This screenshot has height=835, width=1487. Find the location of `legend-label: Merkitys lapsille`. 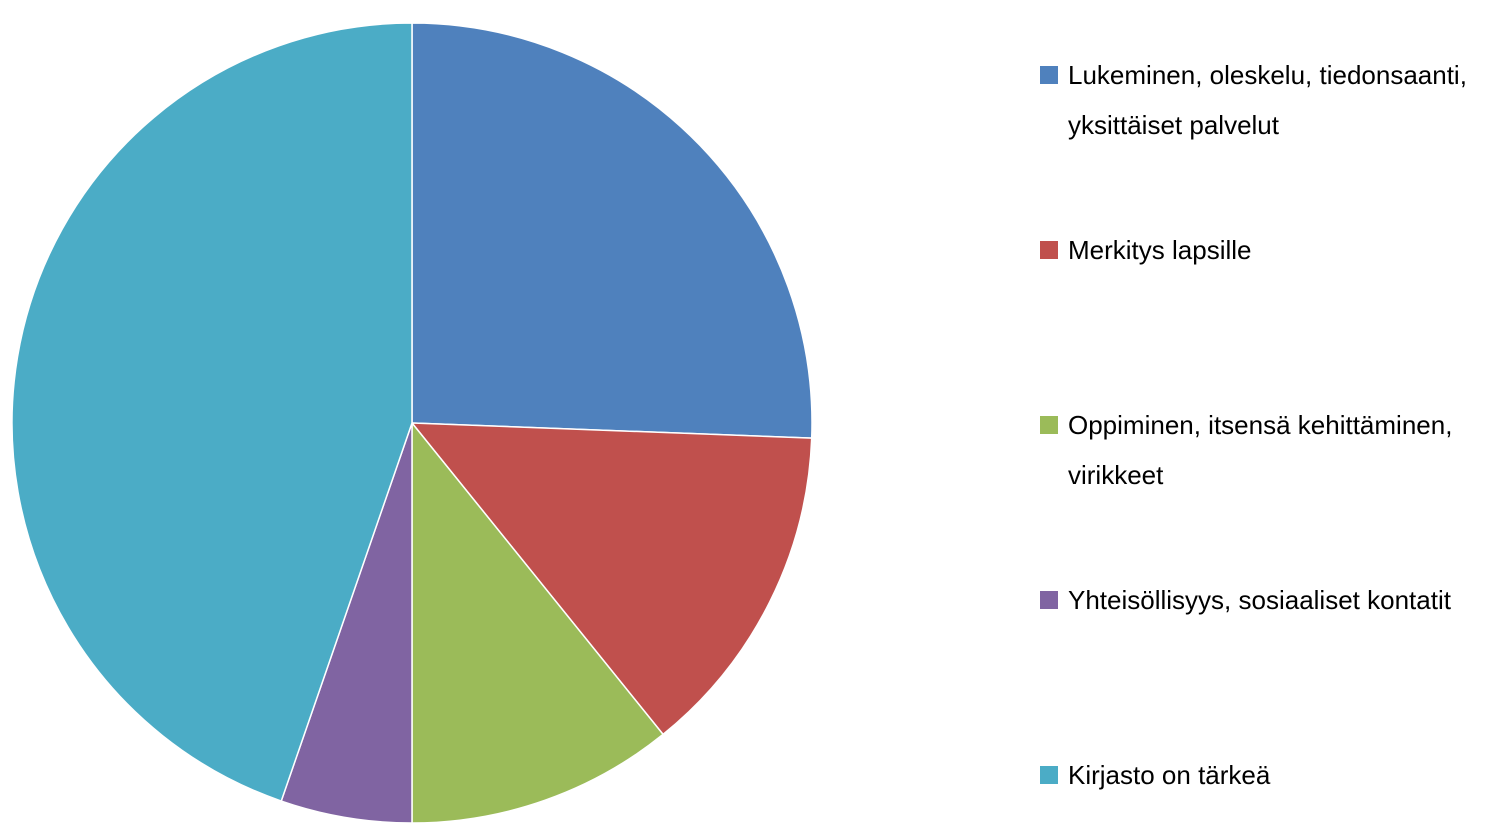

legend-label: Merkitys lapsille is located at coordinates (1160, 250).